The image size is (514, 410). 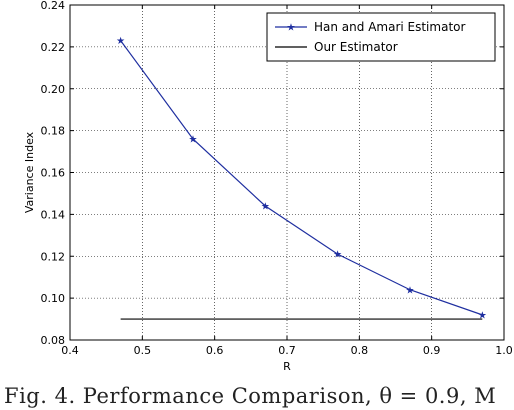 I want to click on y-tick-label: 0.12, so click(x=53, y=256).